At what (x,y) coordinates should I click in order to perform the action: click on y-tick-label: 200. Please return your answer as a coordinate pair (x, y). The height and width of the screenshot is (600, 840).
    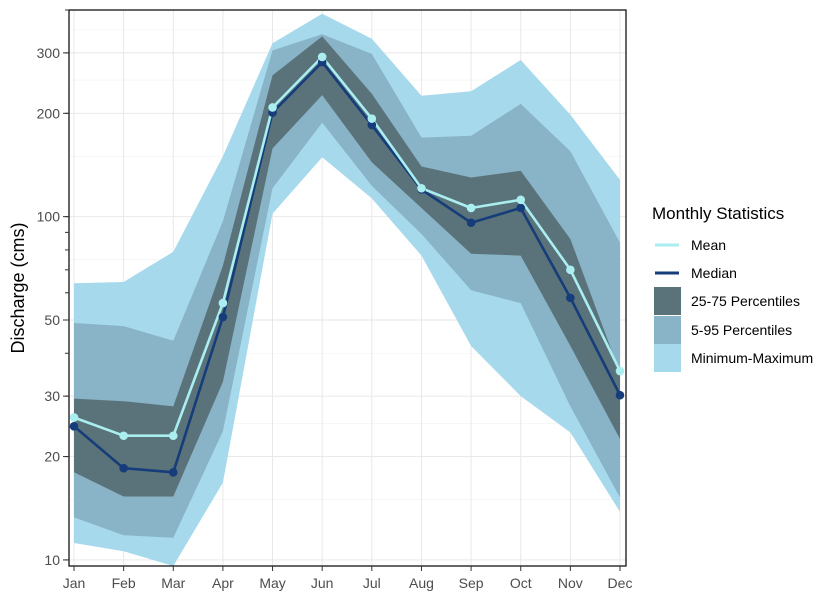
    Looking at the image, I should click on (49, 113).